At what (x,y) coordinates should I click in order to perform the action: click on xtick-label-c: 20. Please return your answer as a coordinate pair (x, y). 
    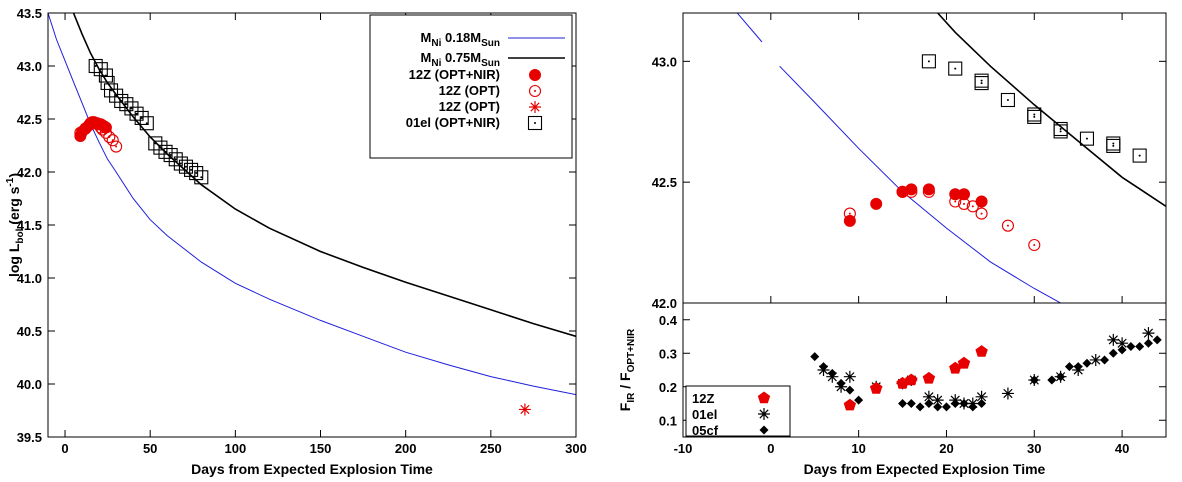
    Looking at the image, I should click on (946, 448).